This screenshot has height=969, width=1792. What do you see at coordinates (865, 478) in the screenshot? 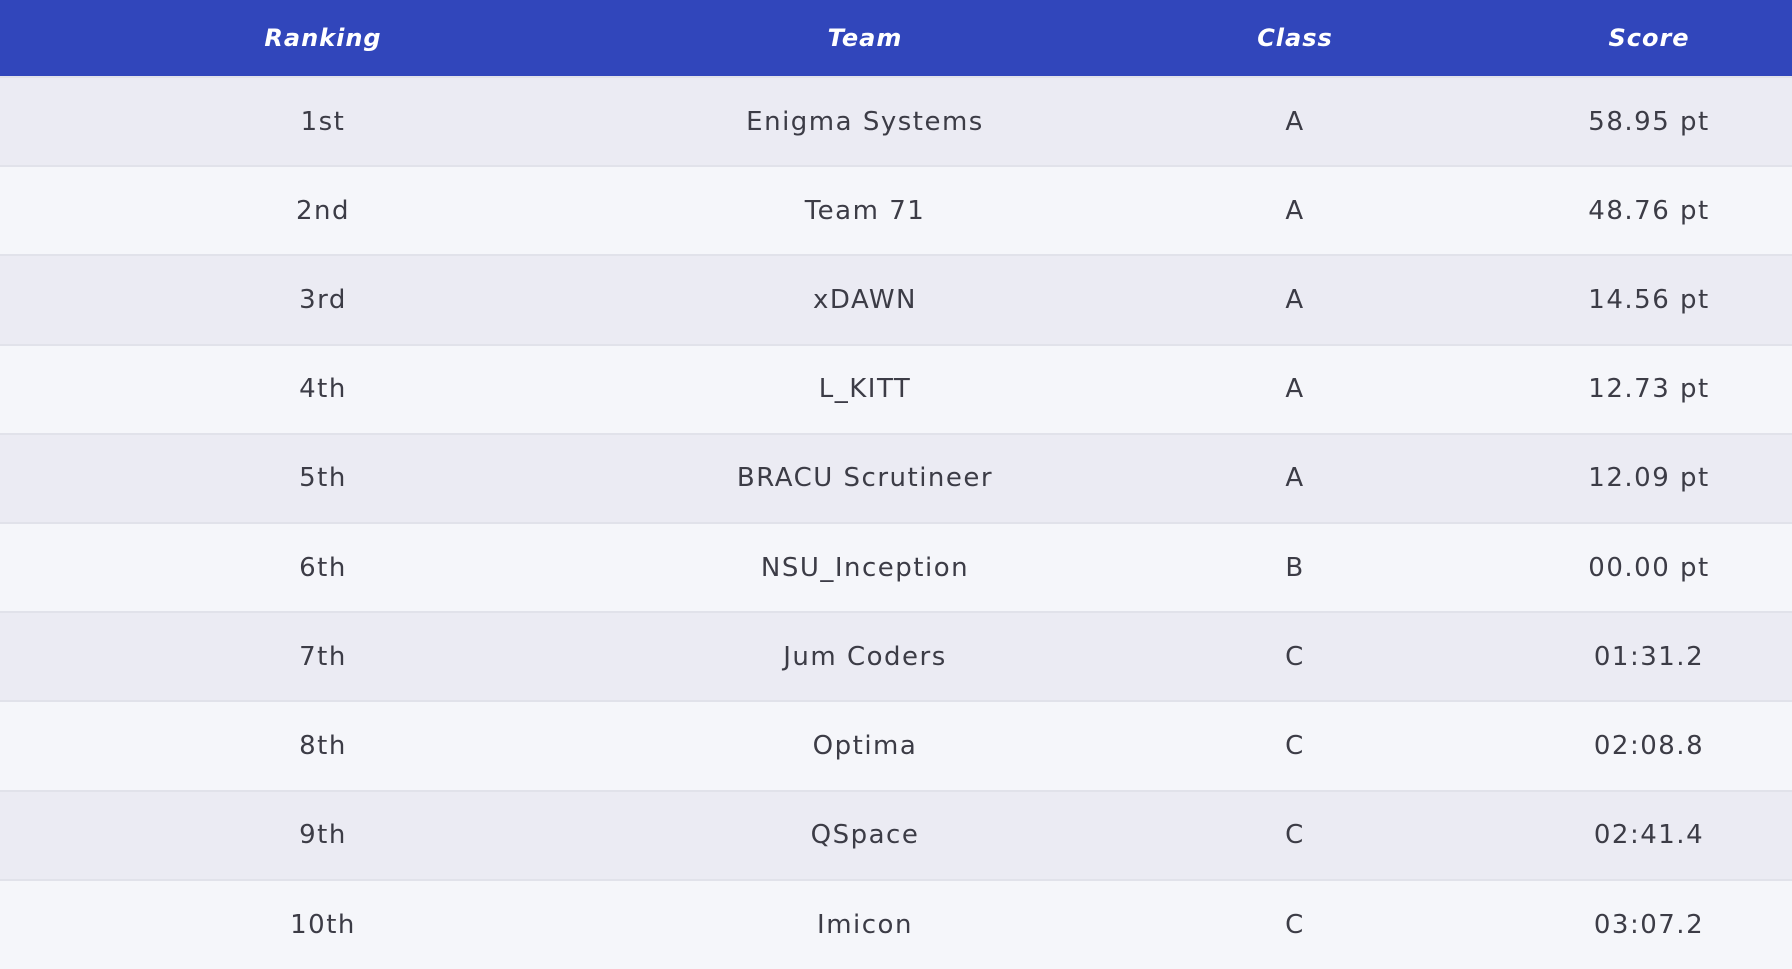
I see `cell-team: BRACU Scrutineer` at bounding box center [865, 478].